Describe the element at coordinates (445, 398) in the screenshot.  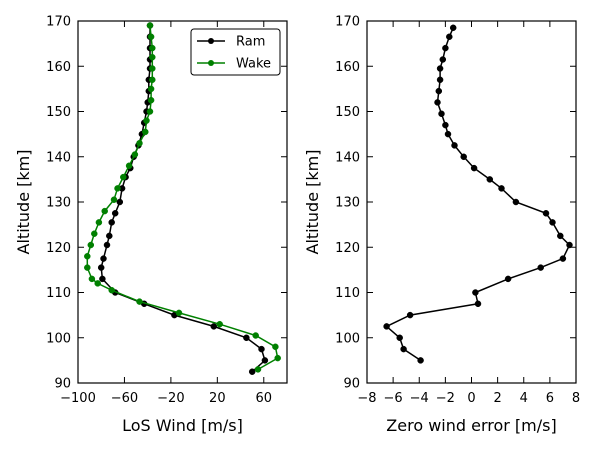
I see `x-tick-label: −2` at that location.